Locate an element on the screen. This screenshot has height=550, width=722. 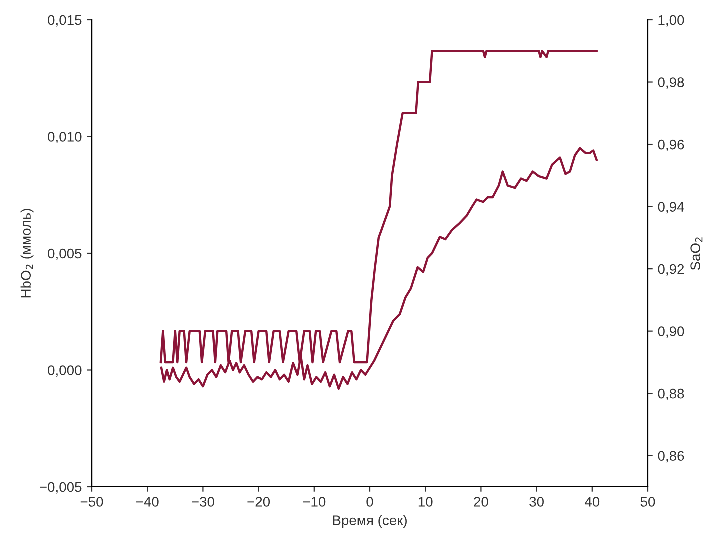
y-tick-label: 0,000 is located at coordinates (65, 372).